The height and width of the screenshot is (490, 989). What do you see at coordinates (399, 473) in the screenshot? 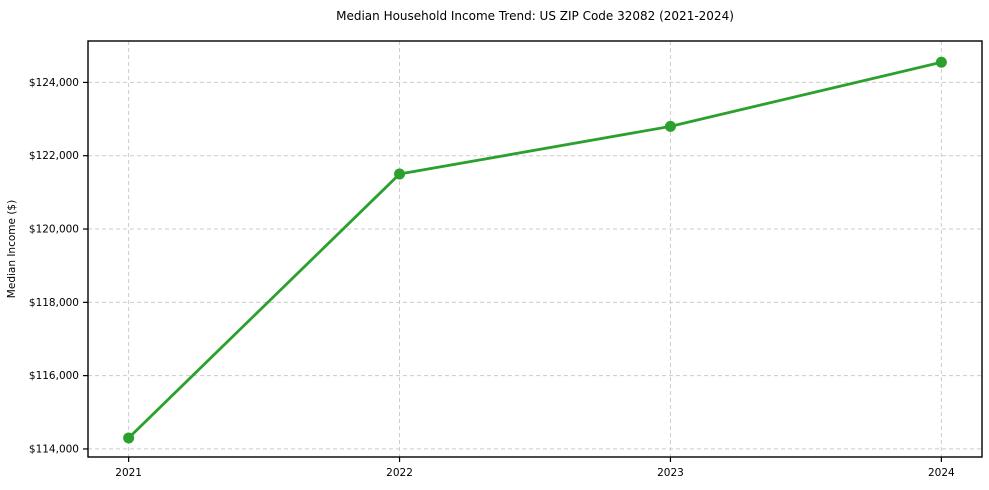
I see `x-tick-label: 2022` at bounding box center [399, 473].